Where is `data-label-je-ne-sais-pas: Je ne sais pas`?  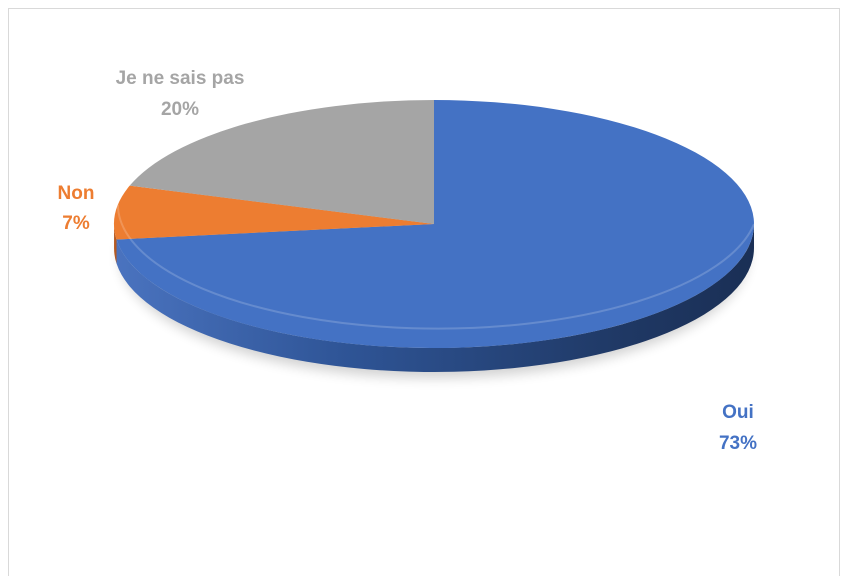 data-label-je-ne-sais-pas: Je ne sais pas is located at coordinates (180, 78).